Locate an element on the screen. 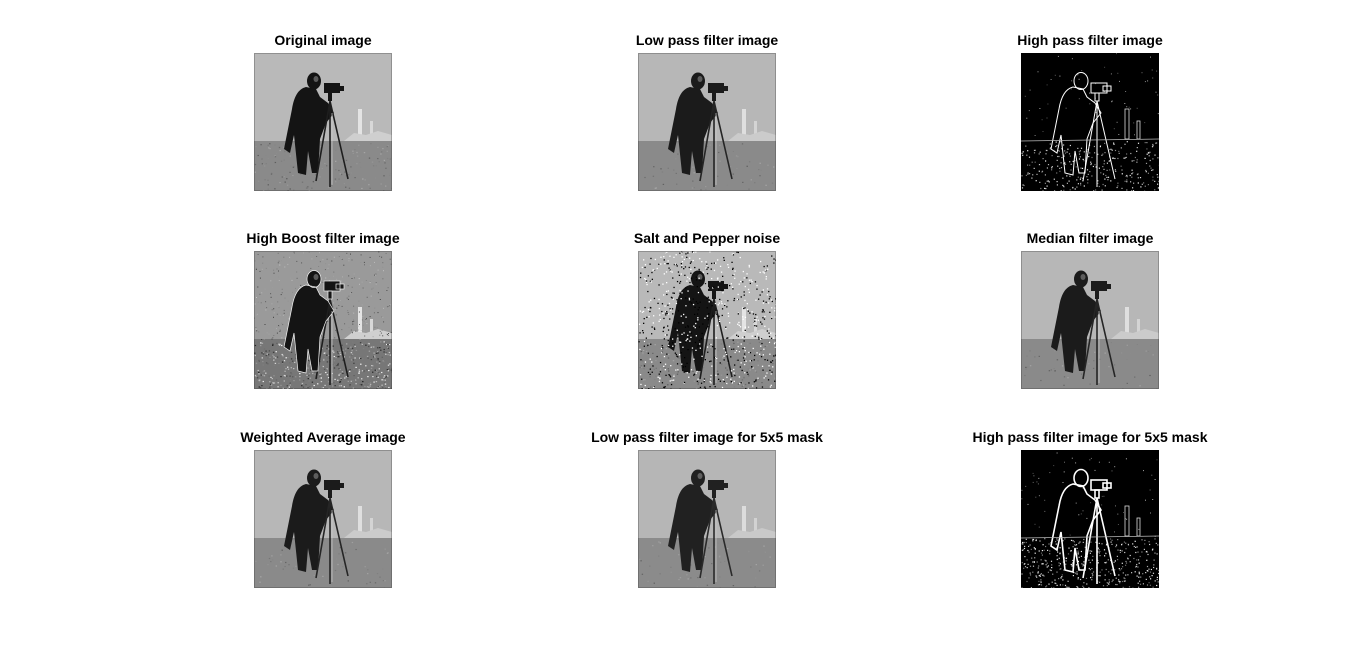 This screenshot has height=661, width=1366. panel-weighted-average: Weighted Average image is located at coordinates (323, 513).